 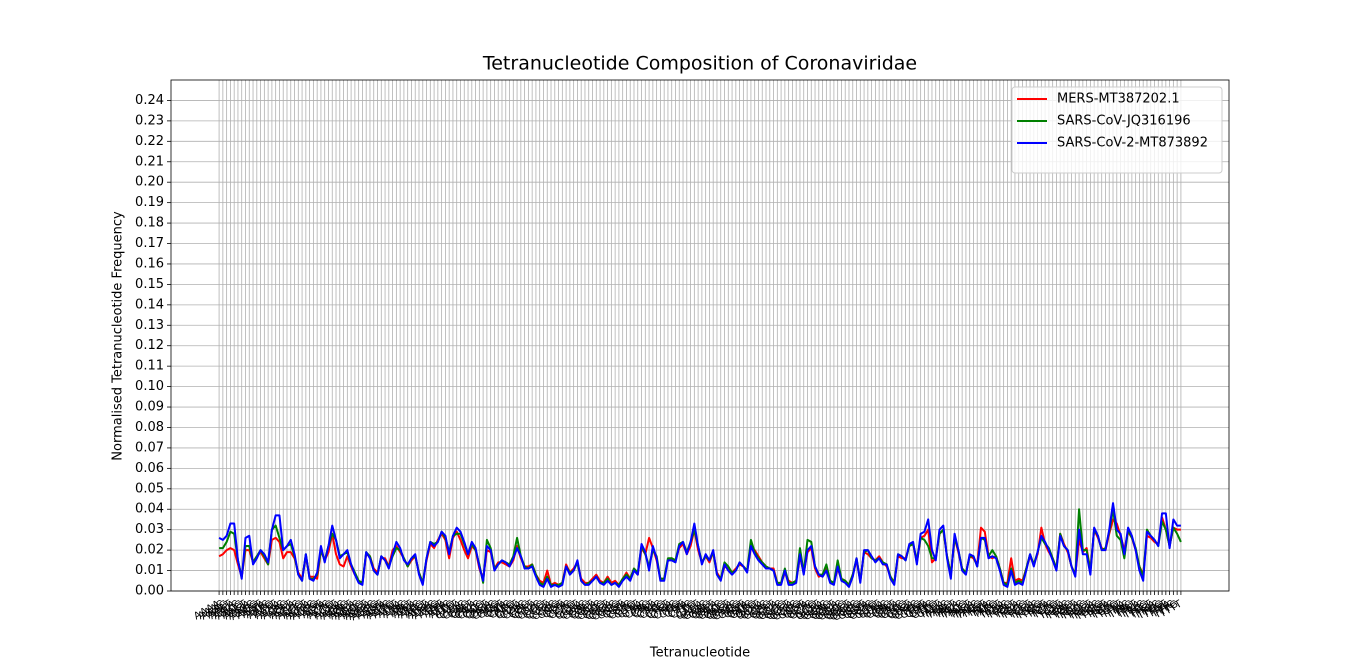 What do you see at coordinates (699, 545) in the screenshot?
I see `data-line` at bounding box center [699, 545].